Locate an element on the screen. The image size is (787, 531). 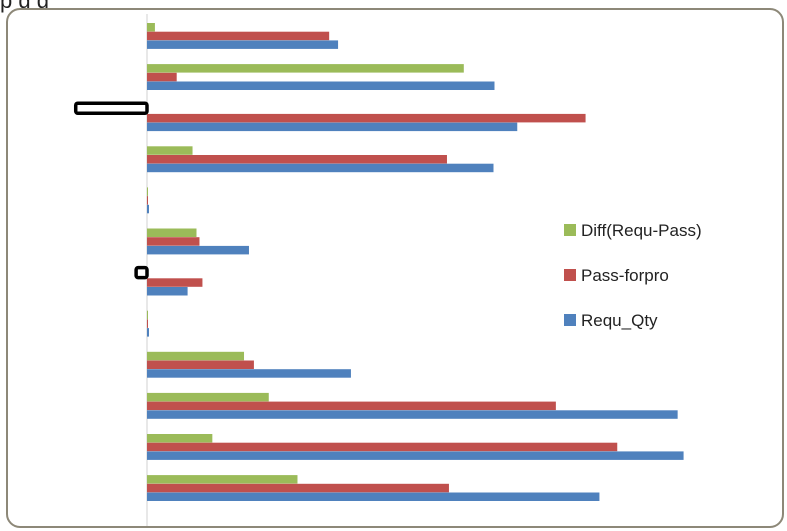
legend-swatch-requ is located at coordinates (570, 320).